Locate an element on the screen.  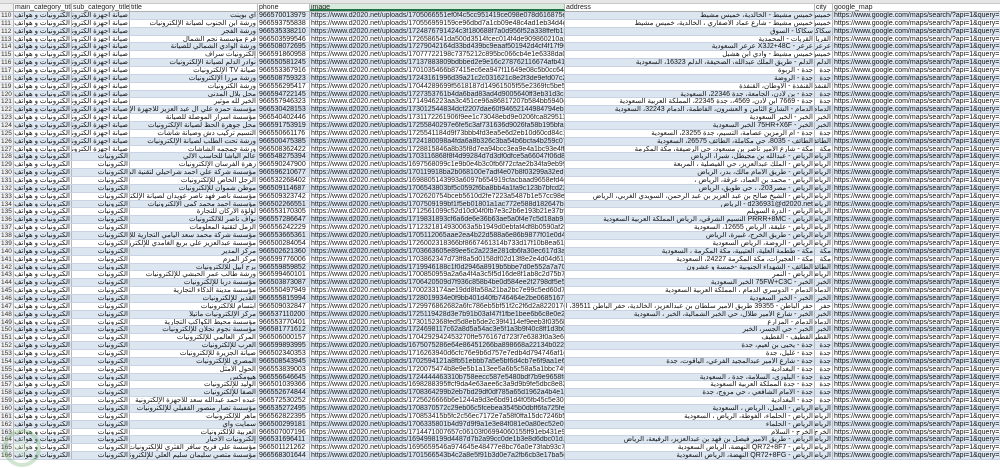
header-image: image is located at coordinates (437, 7).